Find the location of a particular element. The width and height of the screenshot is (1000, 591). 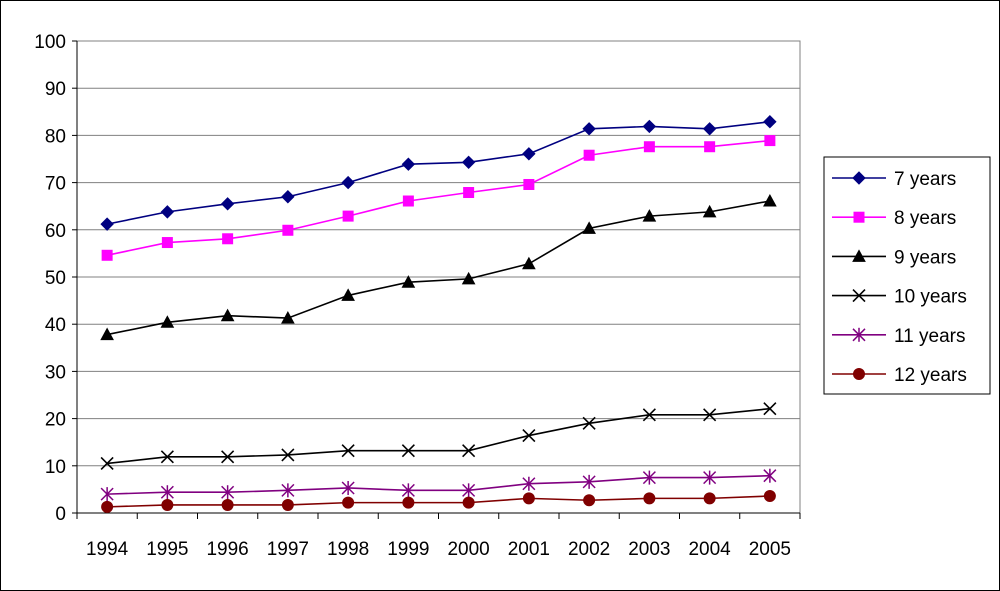

series-12-years is located at coordinates (438, 501).